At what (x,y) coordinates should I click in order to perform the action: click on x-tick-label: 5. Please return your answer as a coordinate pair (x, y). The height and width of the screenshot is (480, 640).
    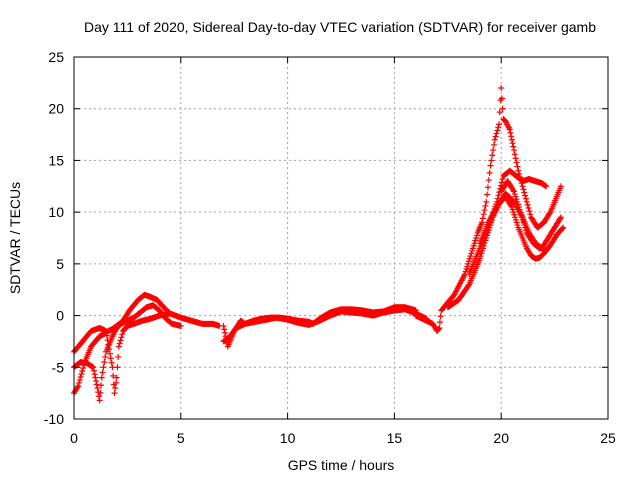
    Looking at the image, I should click on (181, 438).